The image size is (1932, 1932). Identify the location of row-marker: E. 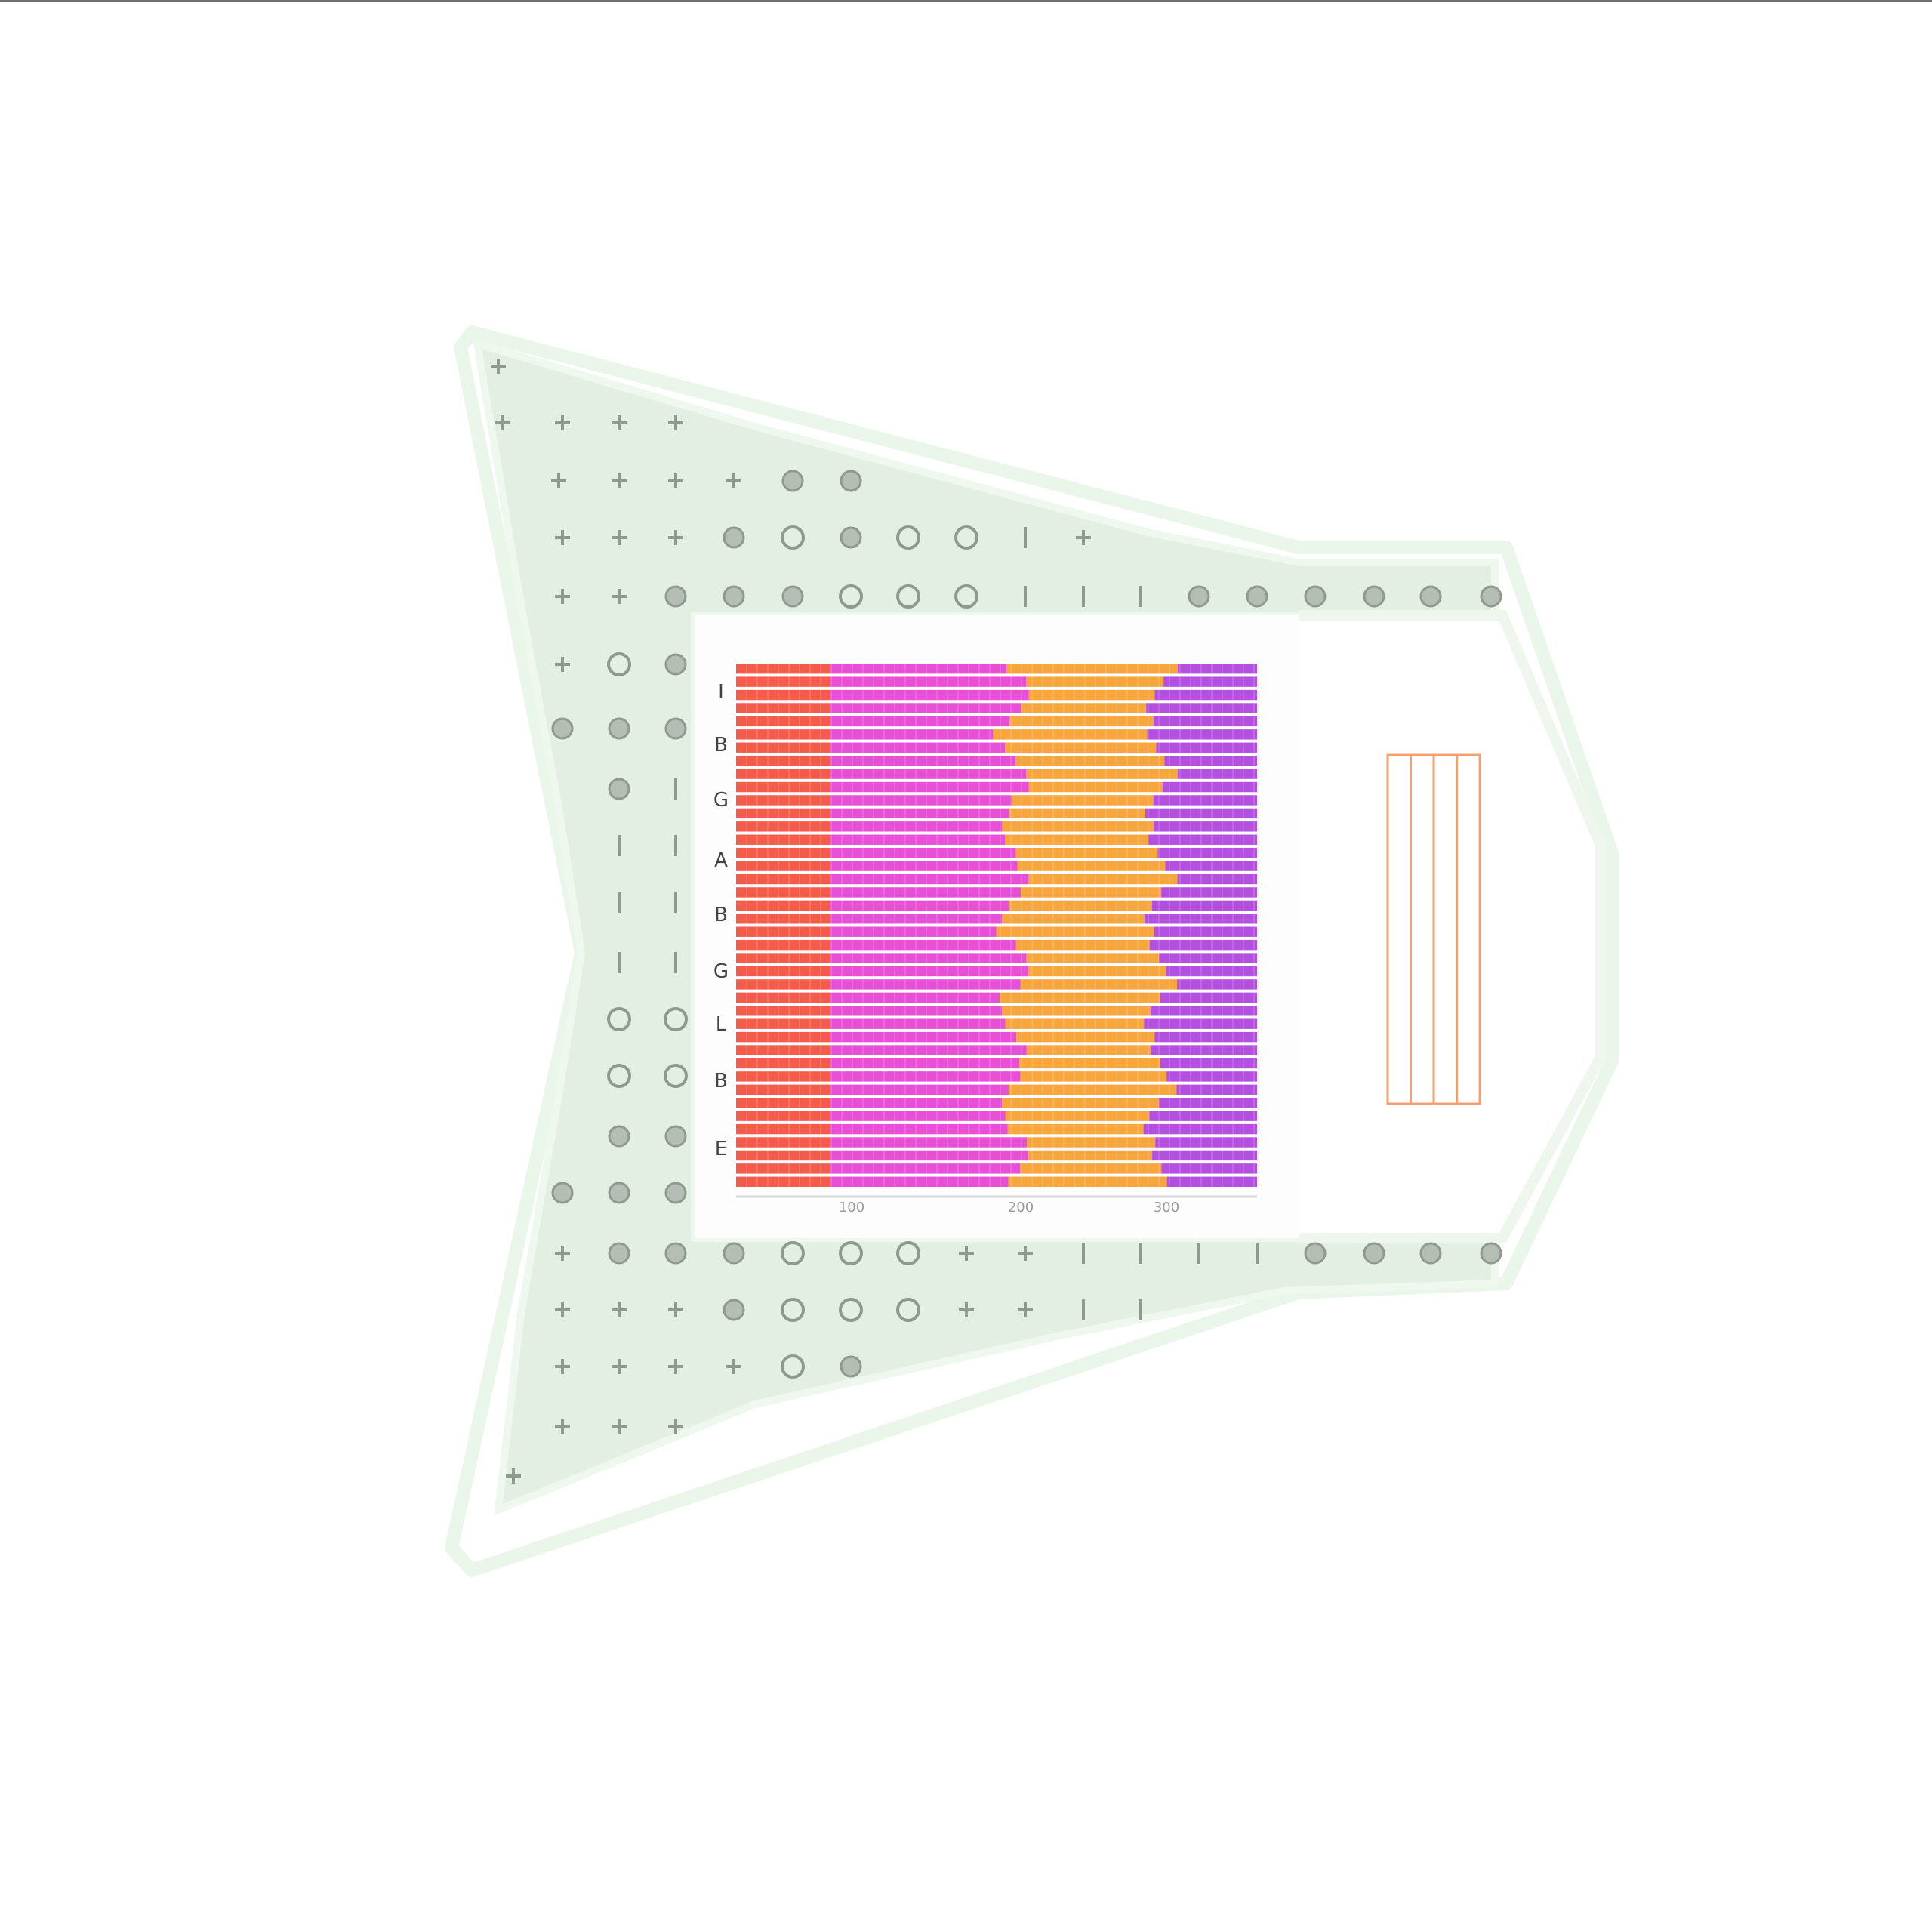
(721, 1149).